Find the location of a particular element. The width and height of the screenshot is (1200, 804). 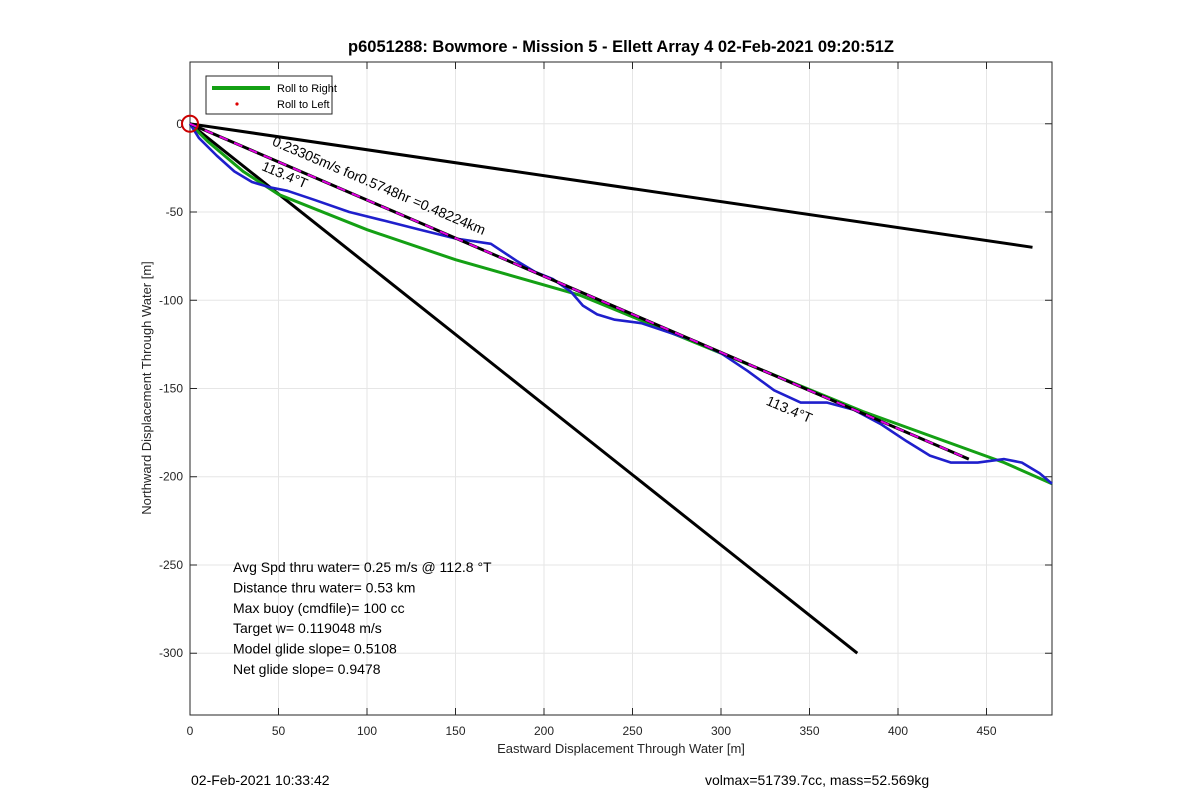

y-tick-label: -100 is located at coordinates (171, 300).